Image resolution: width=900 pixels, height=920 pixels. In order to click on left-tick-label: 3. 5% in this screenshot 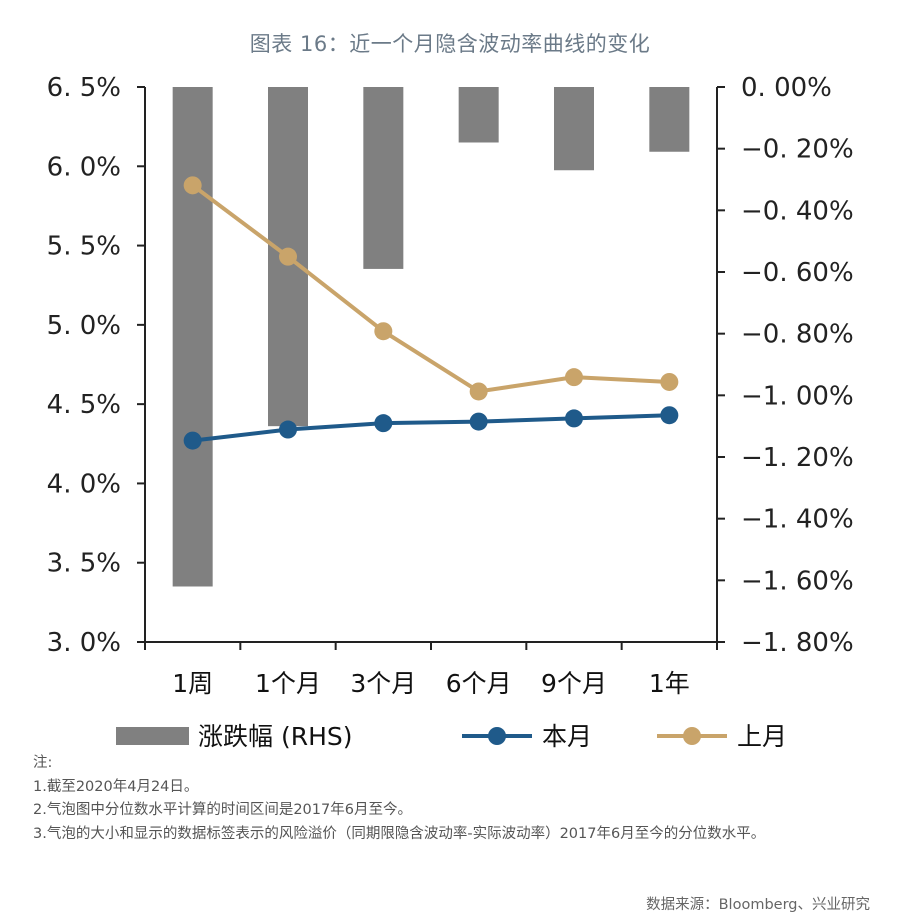, I will do `click(84, 564)`.